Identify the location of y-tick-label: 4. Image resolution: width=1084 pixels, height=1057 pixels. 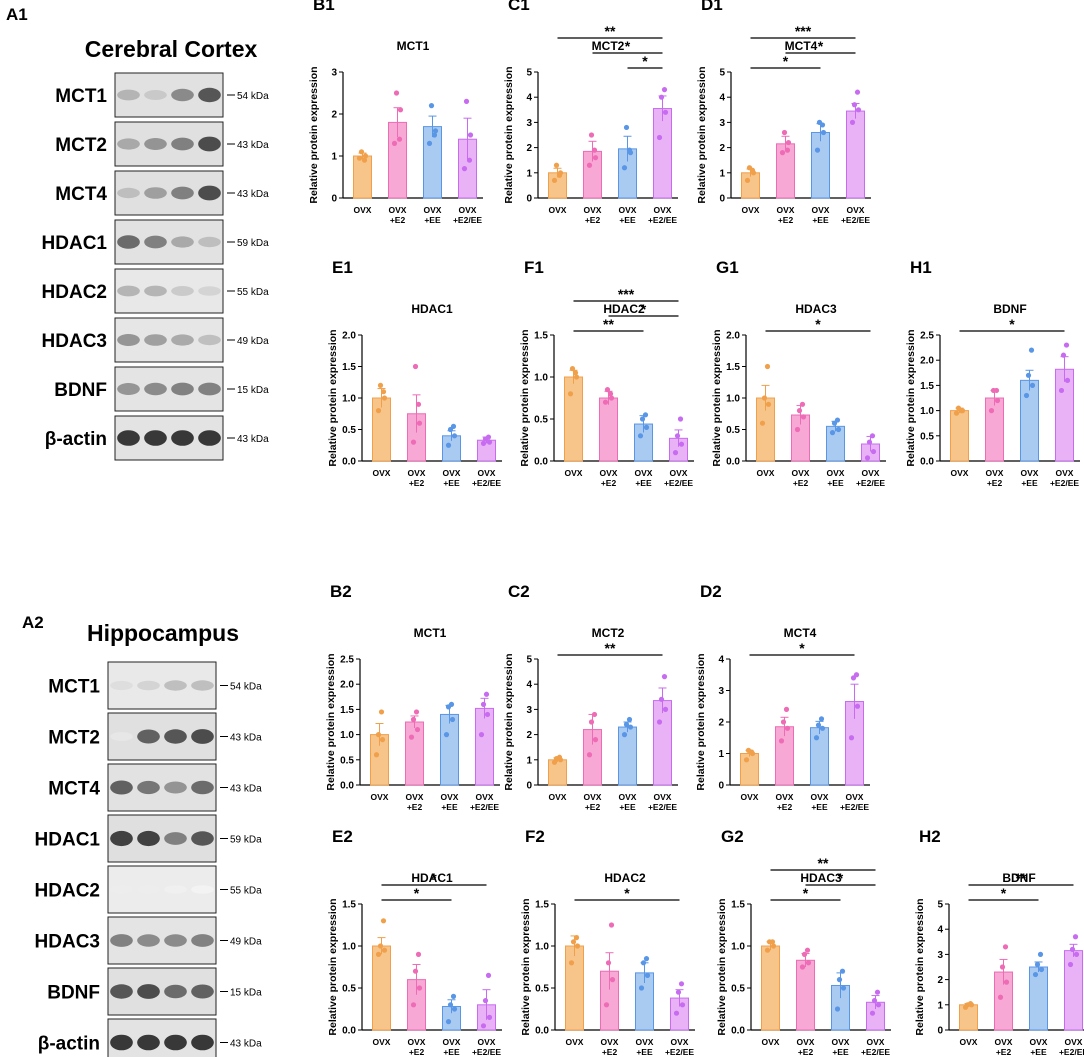
(721, 660).